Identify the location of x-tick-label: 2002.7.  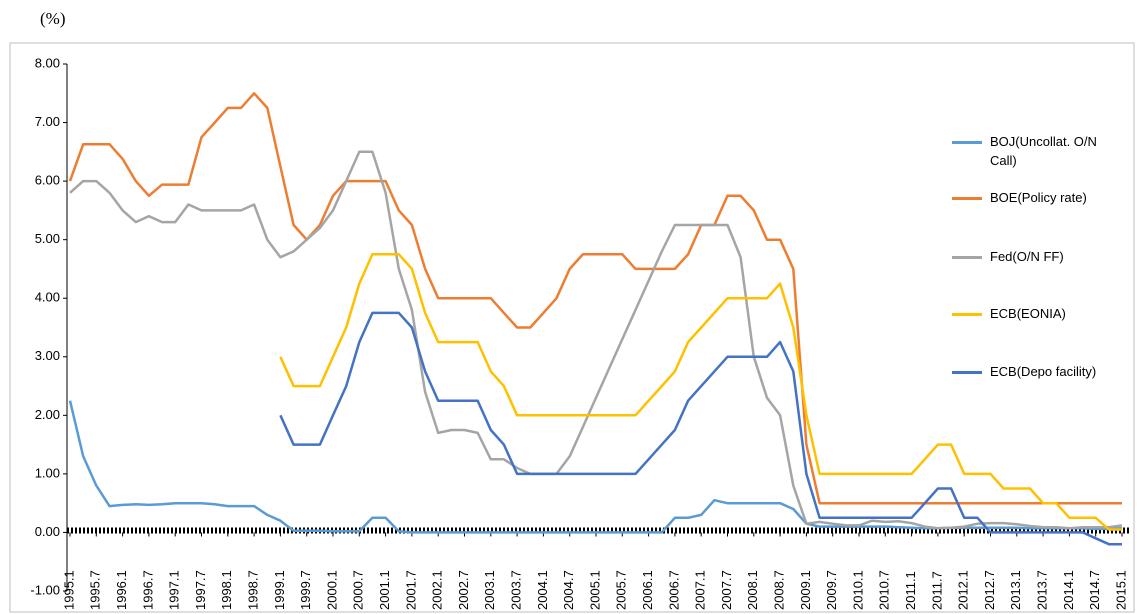
(463, 590).